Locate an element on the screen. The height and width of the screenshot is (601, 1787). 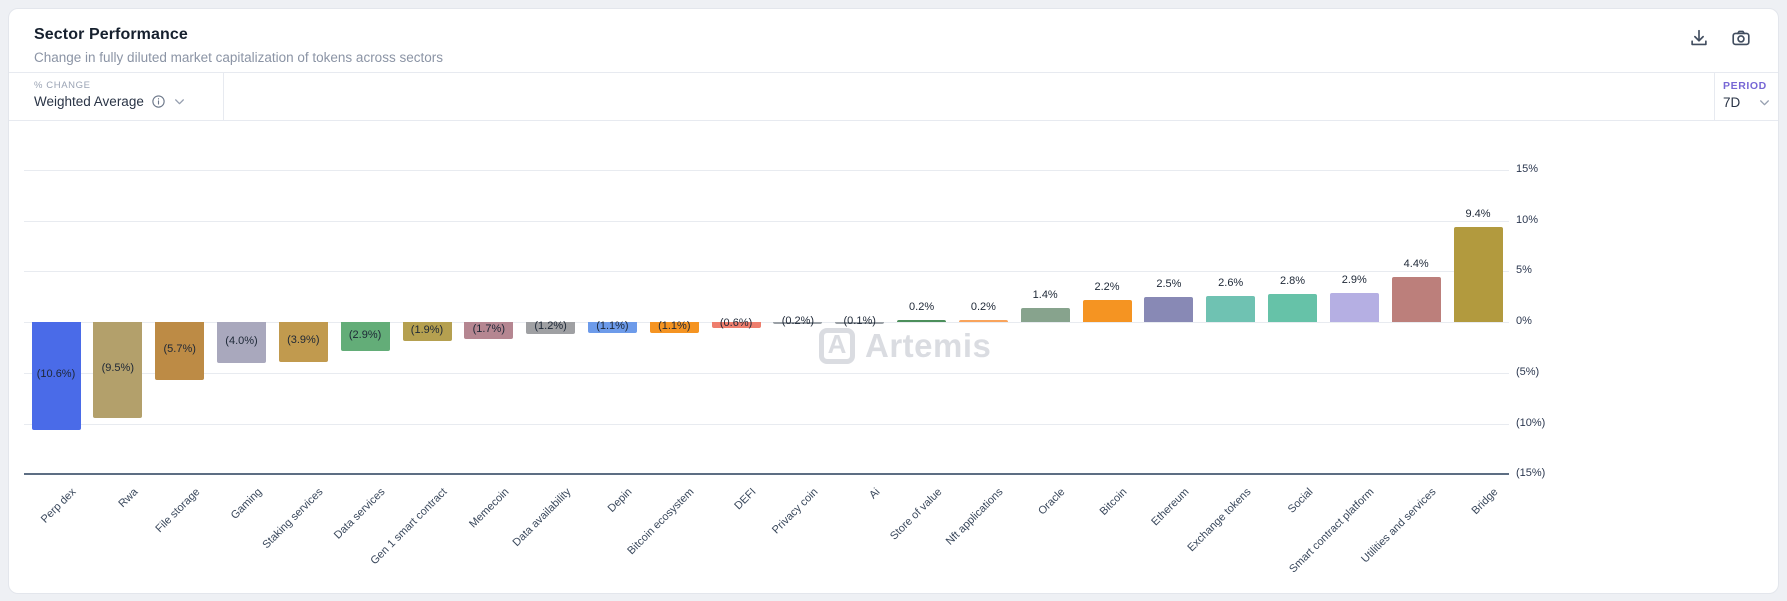
bar-perp-dex is located at coordinates (56, 376).